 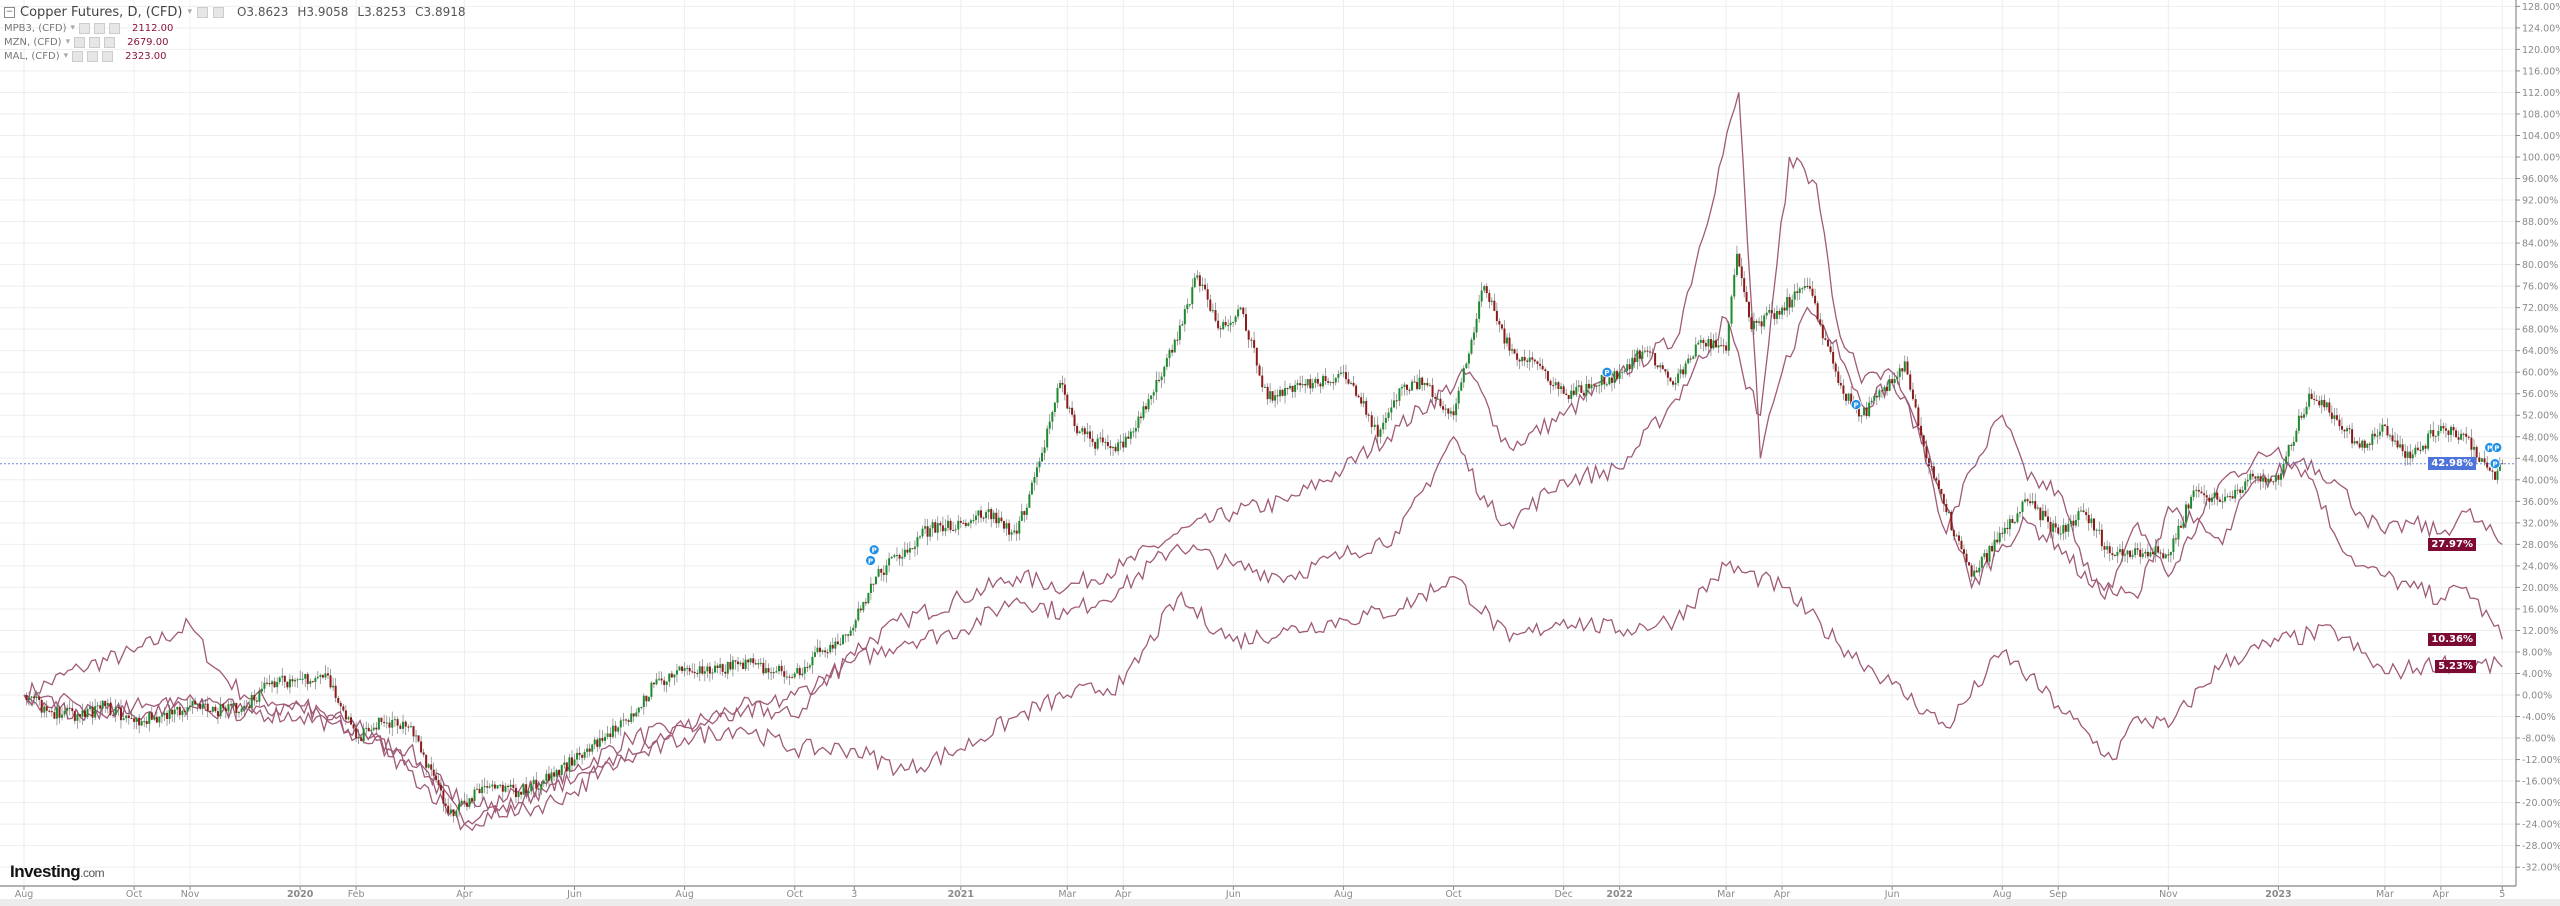 What do you see at coordinates (2540, 351) in the screenshot?
I see `y-tick-label: 64.00%` at bounding box center [2540, 351].